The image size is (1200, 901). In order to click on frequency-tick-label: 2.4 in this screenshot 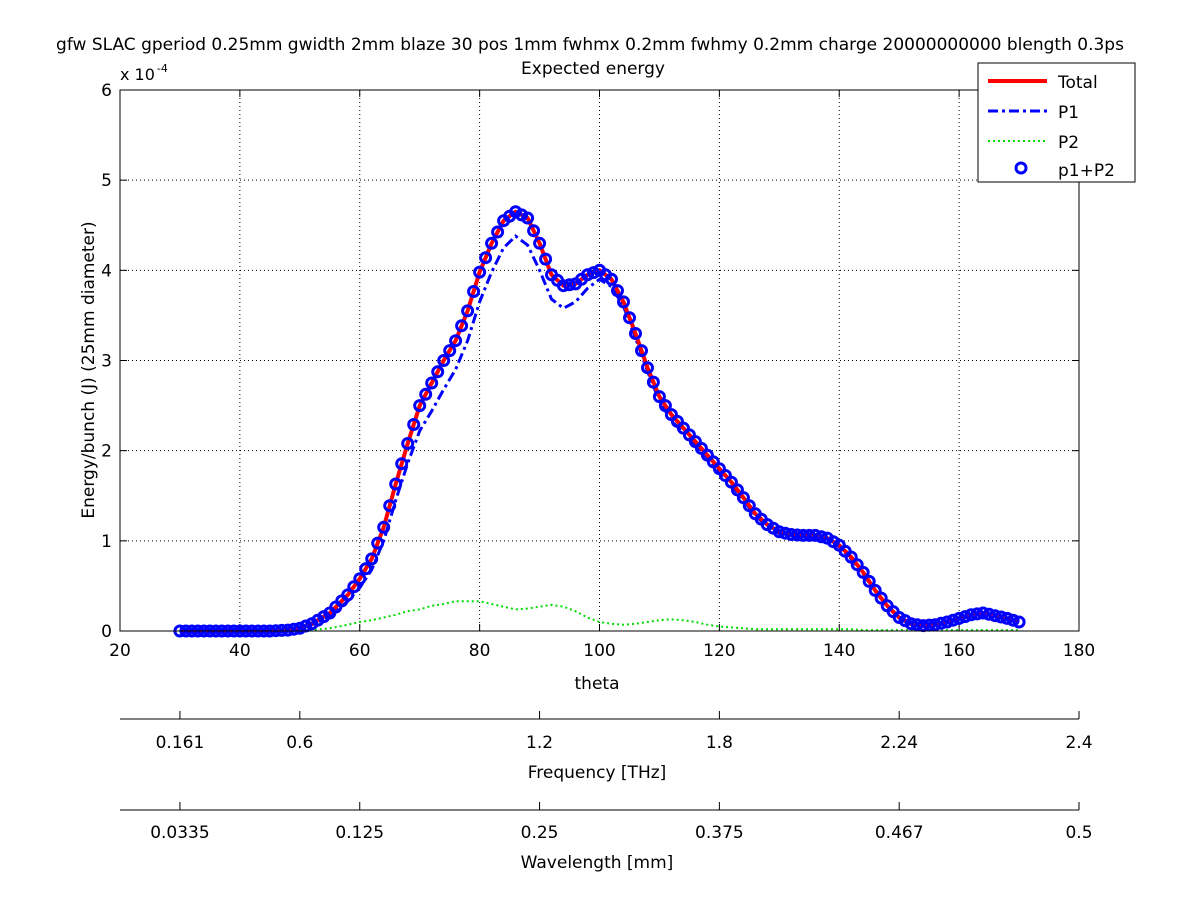, I will do `click(1078, 743)`.